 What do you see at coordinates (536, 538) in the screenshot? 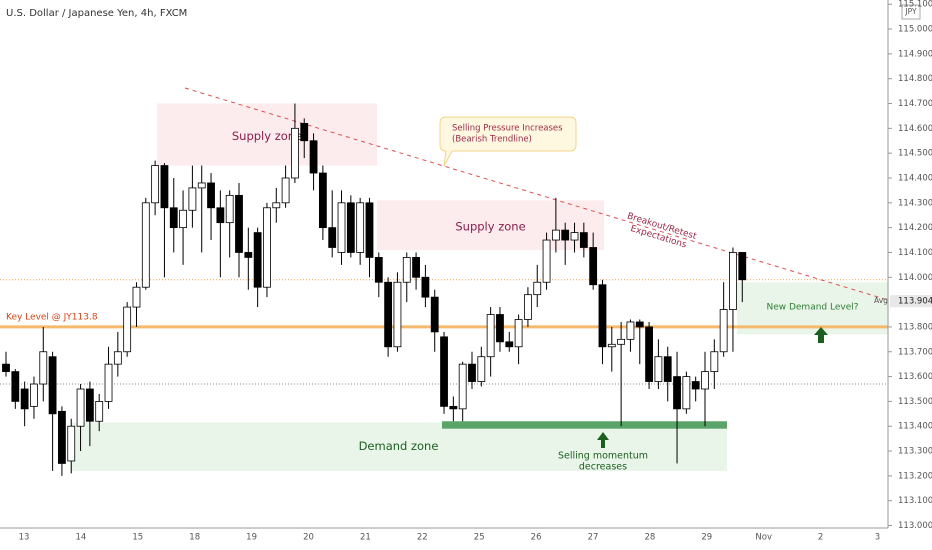
I see `x-tick-label: 26` at bounding box center [536, 538].